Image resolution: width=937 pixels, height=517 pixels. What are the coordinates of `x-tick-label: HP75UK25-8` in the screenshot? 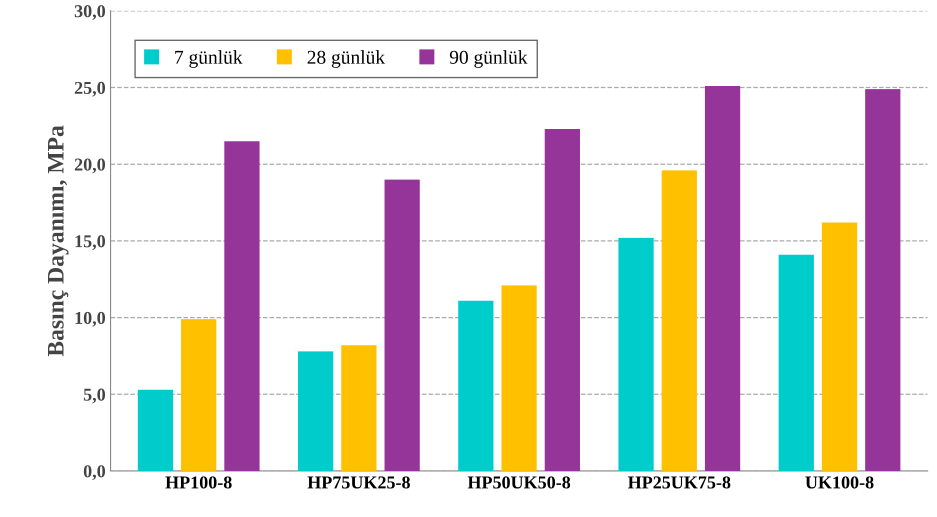 It's located at (359, 482).